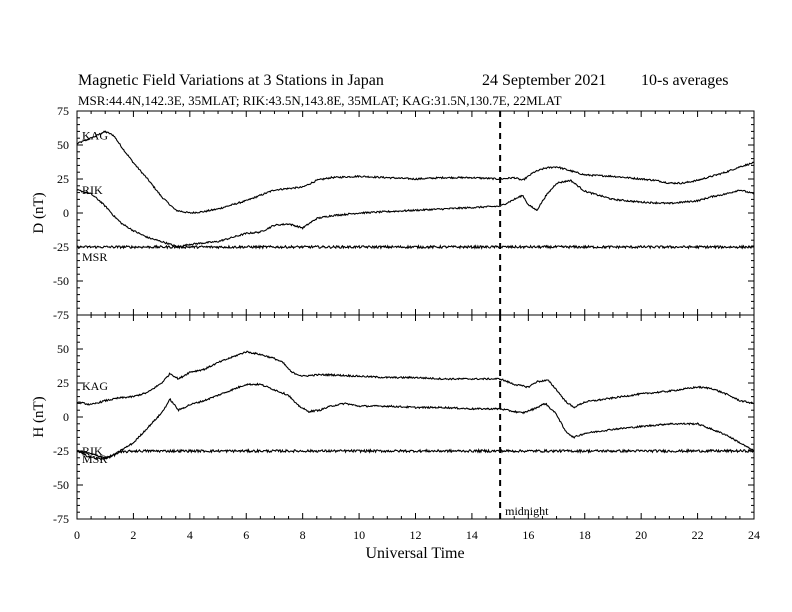 This screenshot has height=612, width=792. Describe the element at coordinates (416, 535) in the screenshot. I see `x-tick-label: 12` at that location.